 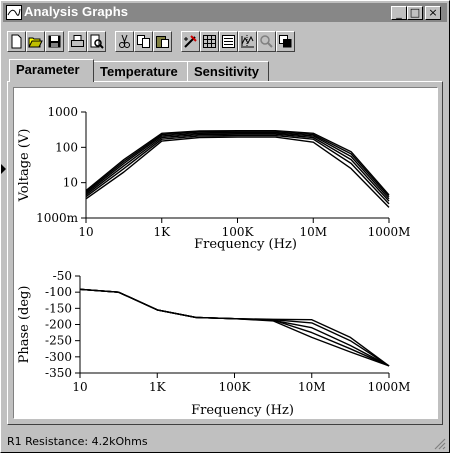 I want to click on cut-icon, so click(x=124, y=41).